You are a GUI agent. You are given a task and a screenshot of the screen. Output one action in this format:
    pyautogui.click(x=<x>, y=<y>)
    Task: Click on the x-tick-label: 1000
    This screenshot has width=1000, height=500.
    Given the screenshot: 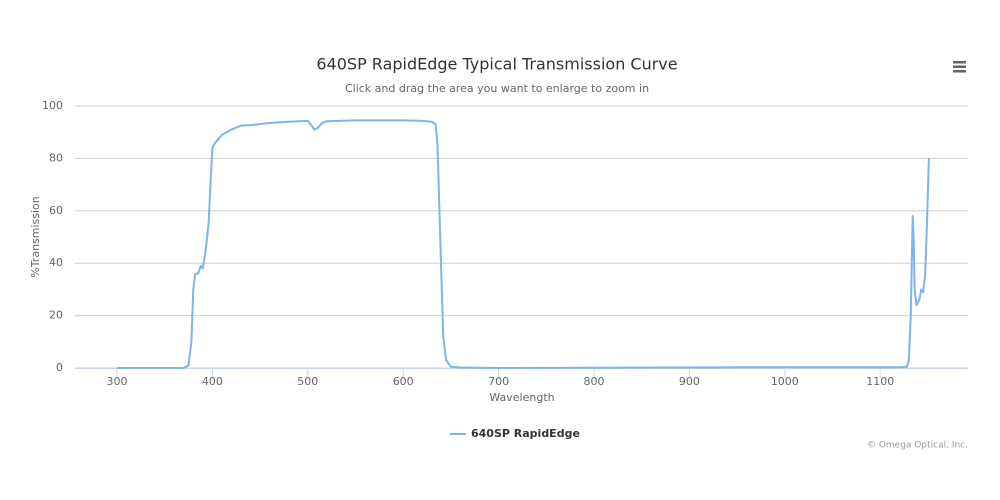 What is the action you would take?
    pyautogui.click(x=785, y=381)
    